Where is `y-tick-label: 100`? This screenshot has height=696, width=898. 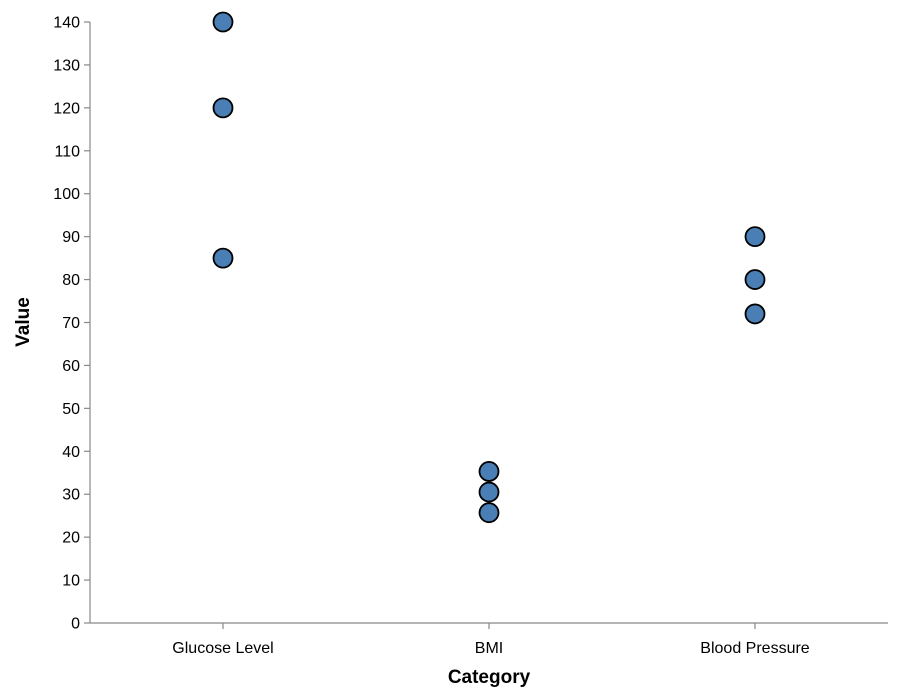
y-tick-label: 100 is located at coordinates (66, 194).